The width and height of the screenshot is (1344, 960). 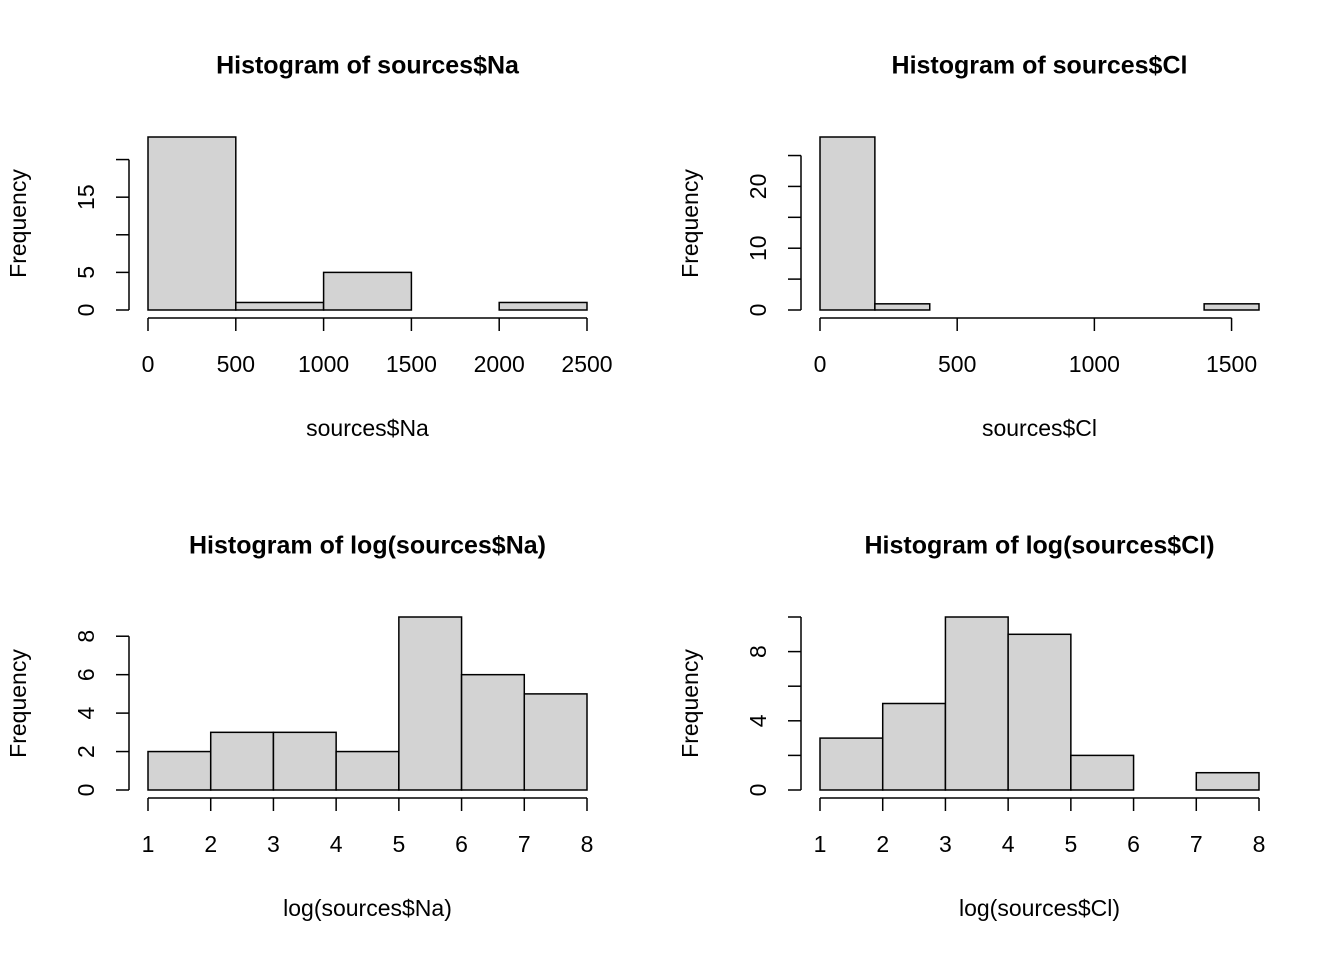 What do you see at coordinates (758, 187) in the screenshot?
I see `y-tick-label: 20` at bounding box center [758, 187].